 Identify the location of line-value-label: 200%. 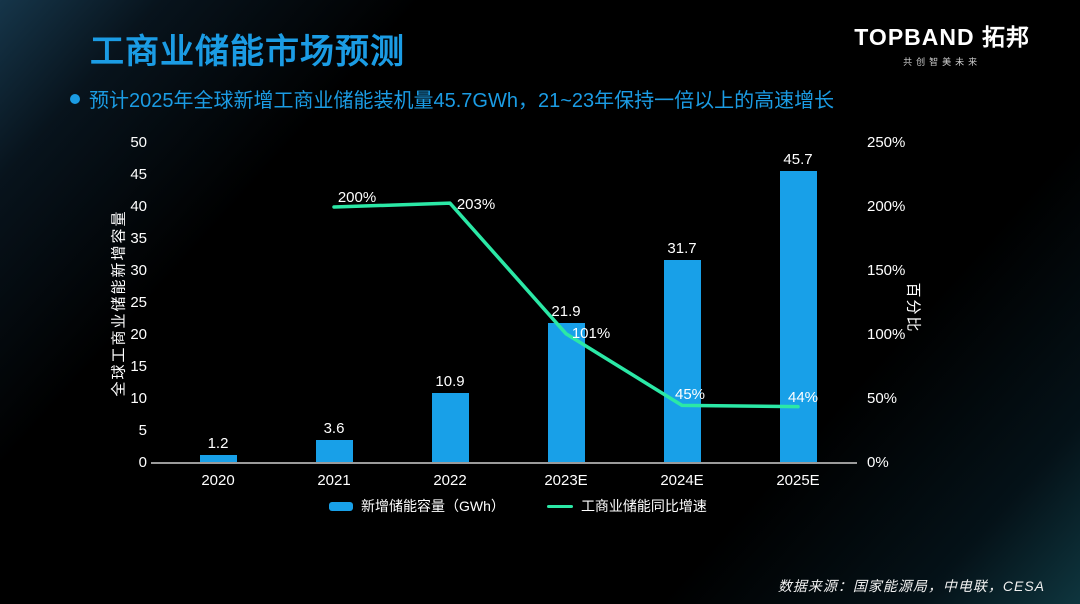
(357, 197).